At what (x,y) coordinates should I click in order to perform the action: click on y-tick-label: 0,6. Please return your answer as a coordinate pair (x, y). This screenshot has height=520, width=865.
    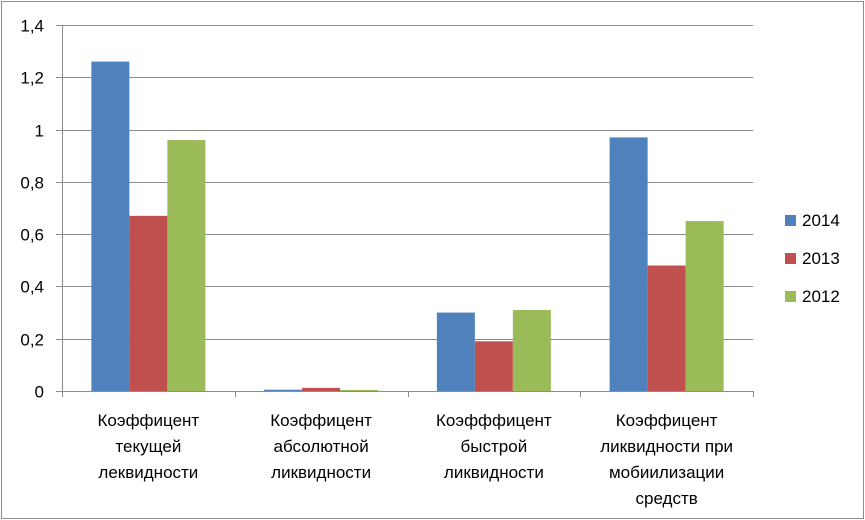
    Looking at the image, I should click on (32, 235).